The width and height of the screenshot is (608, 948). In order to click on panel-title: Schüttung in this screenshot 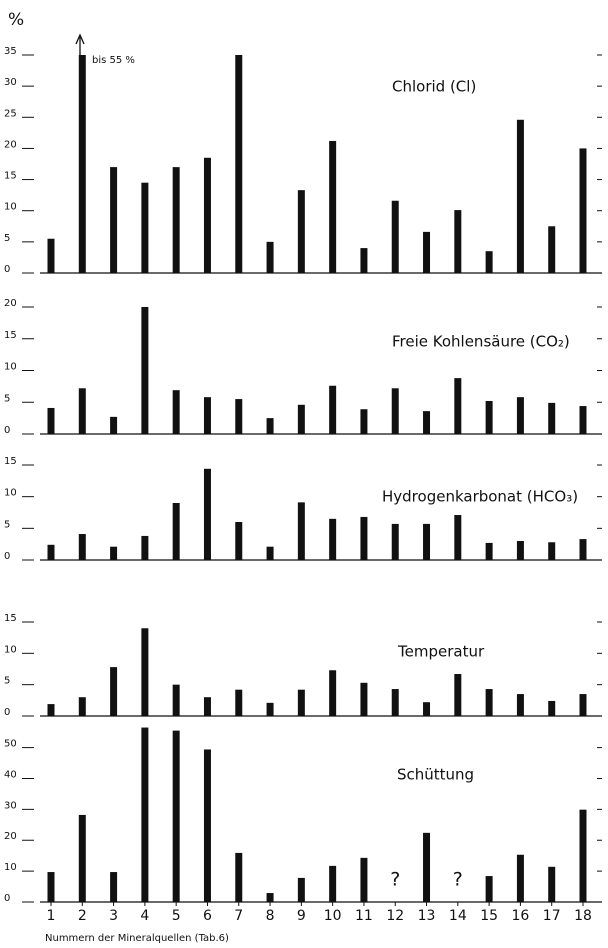, I will do `click(435, 775)`.